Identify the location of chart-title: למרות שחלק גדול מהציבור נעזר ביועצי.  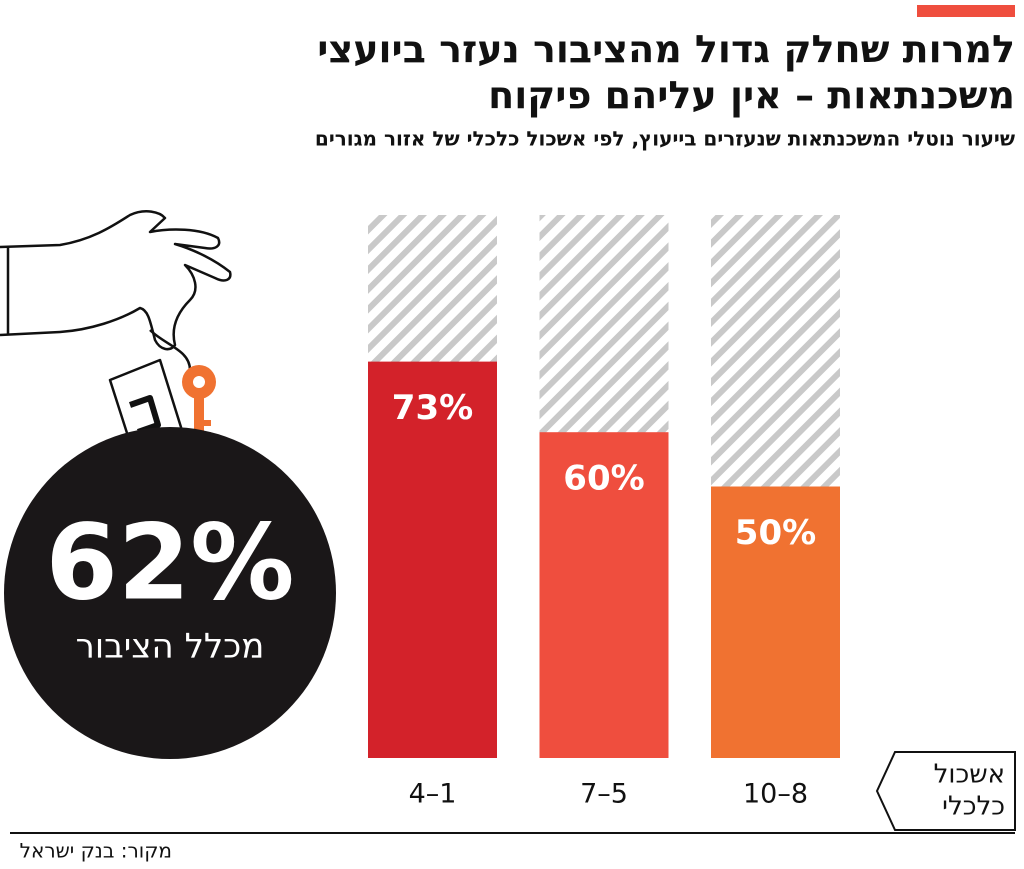
(666, 50).